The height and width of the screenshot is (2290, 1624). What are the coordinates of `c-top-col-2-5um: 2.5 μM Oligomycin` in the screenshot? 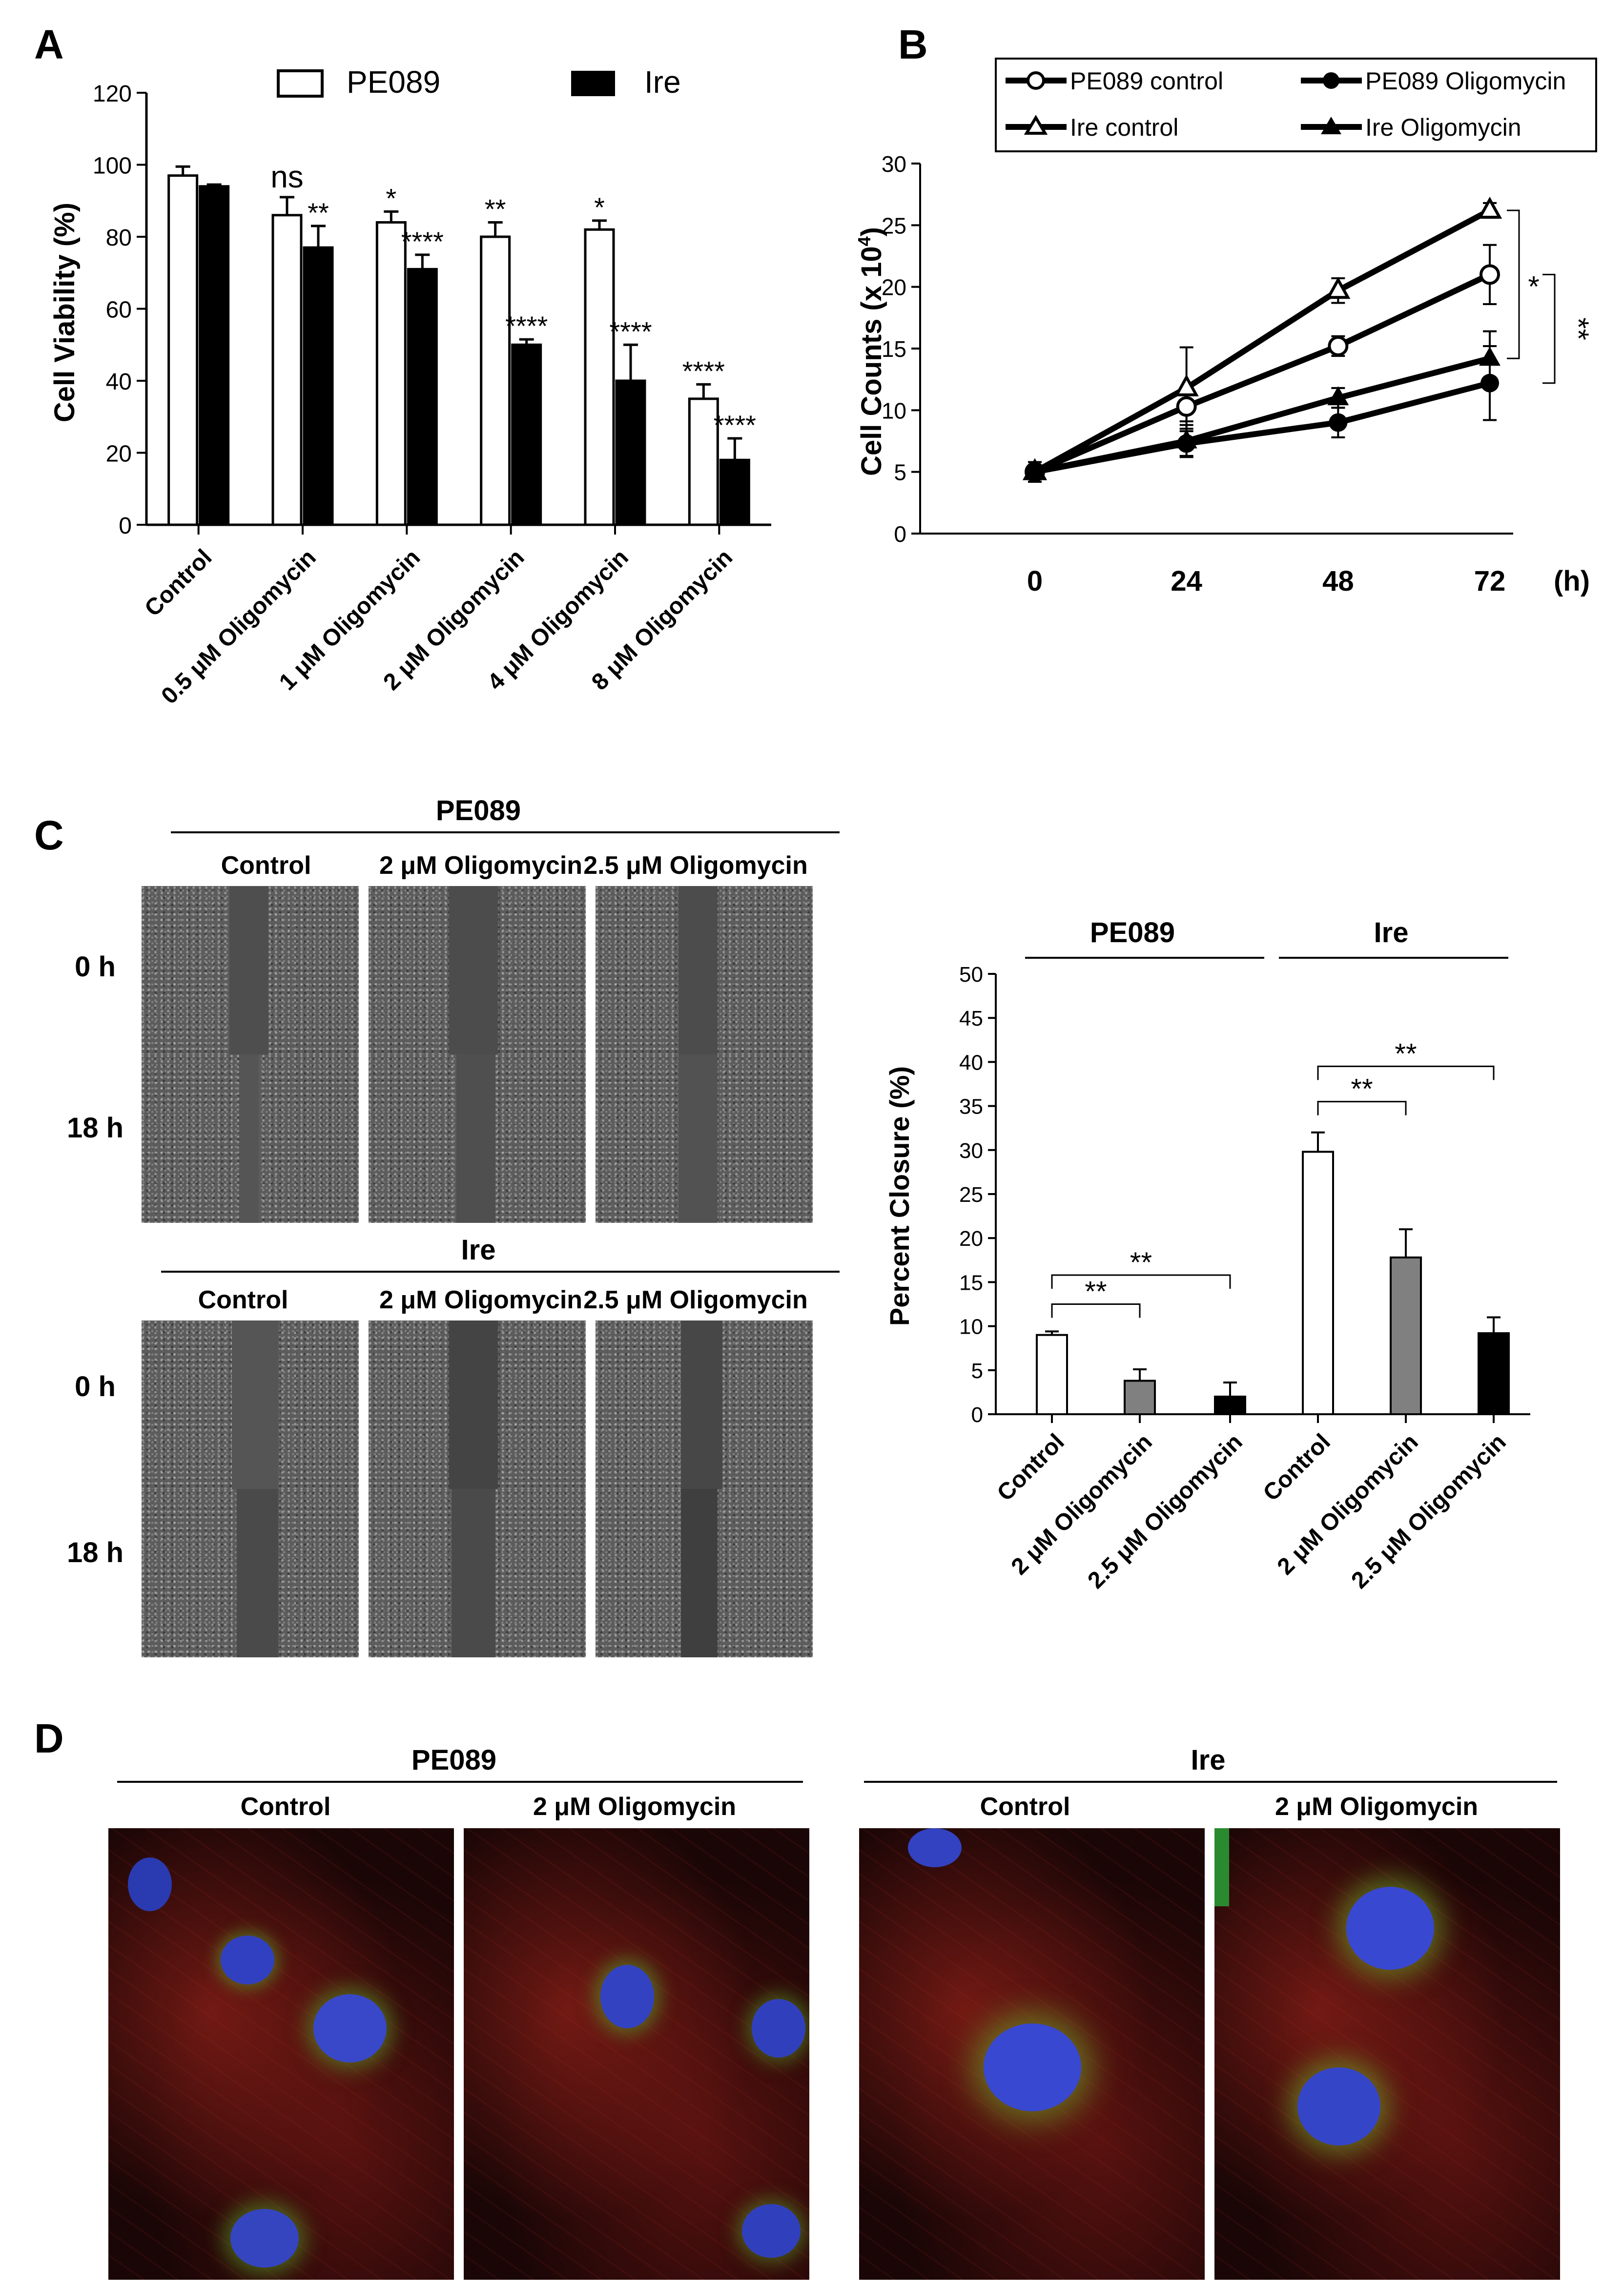 It's located at (695, 865).